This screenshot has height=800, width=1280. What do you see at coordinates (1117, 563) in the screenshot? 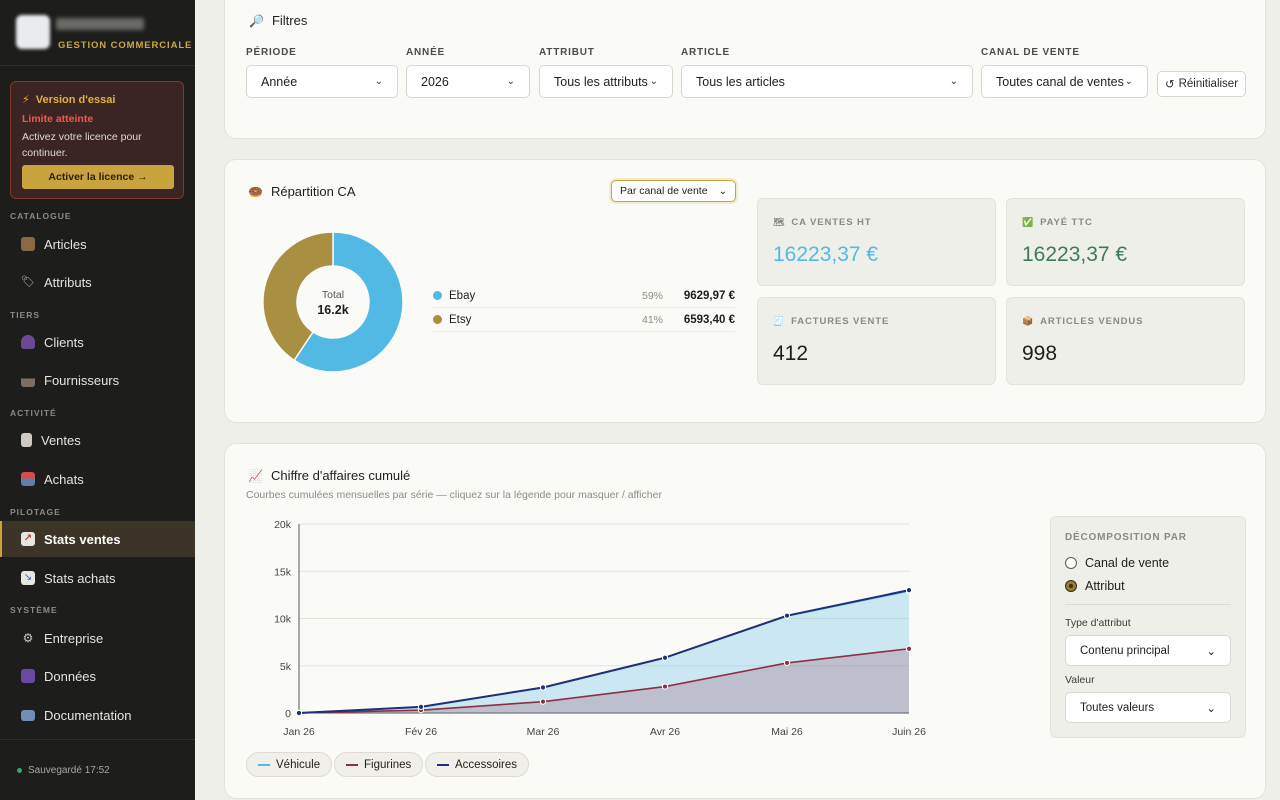
I see `radio-canal-de-vente: Canal de vente` at bounding box center [1117, 563].